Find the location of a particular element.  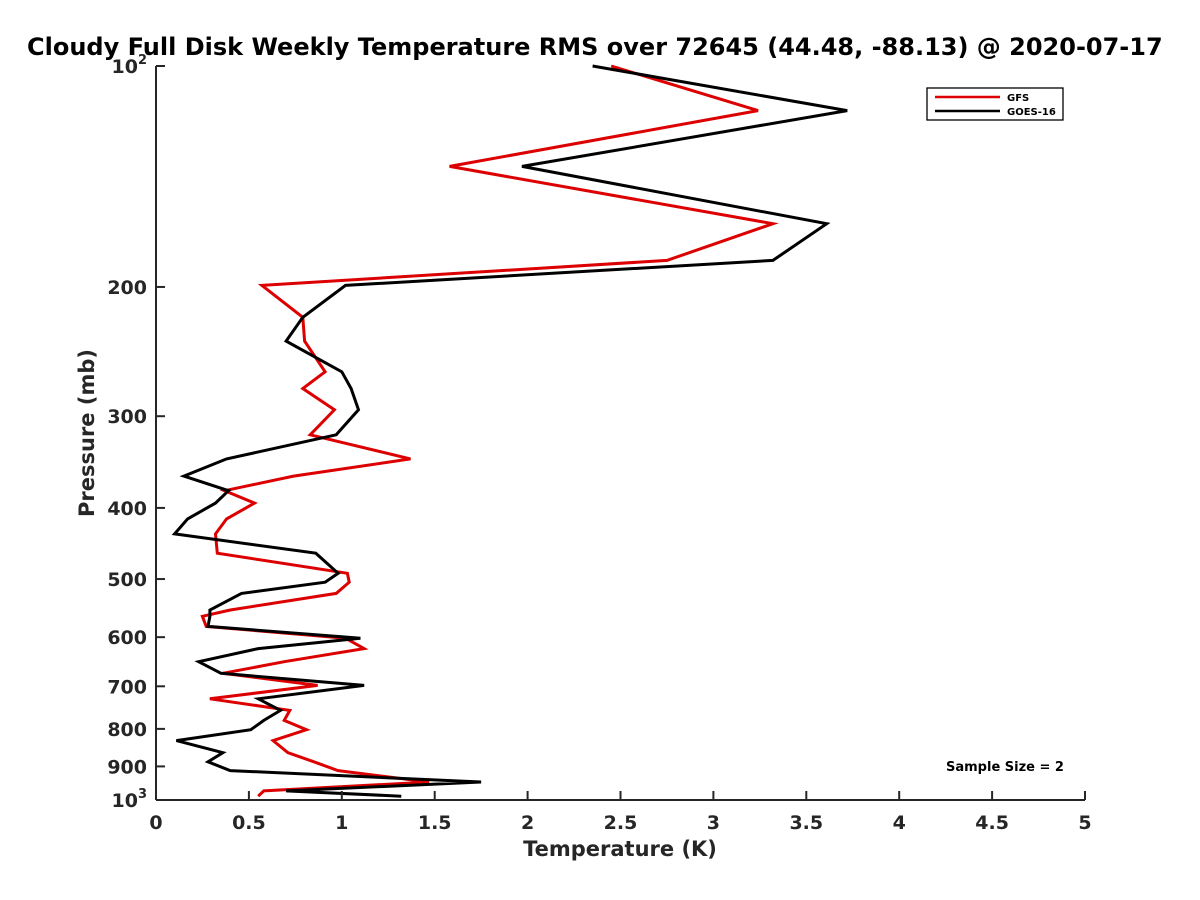

y-tick-label: 700 is located at coordinates (127, 687).